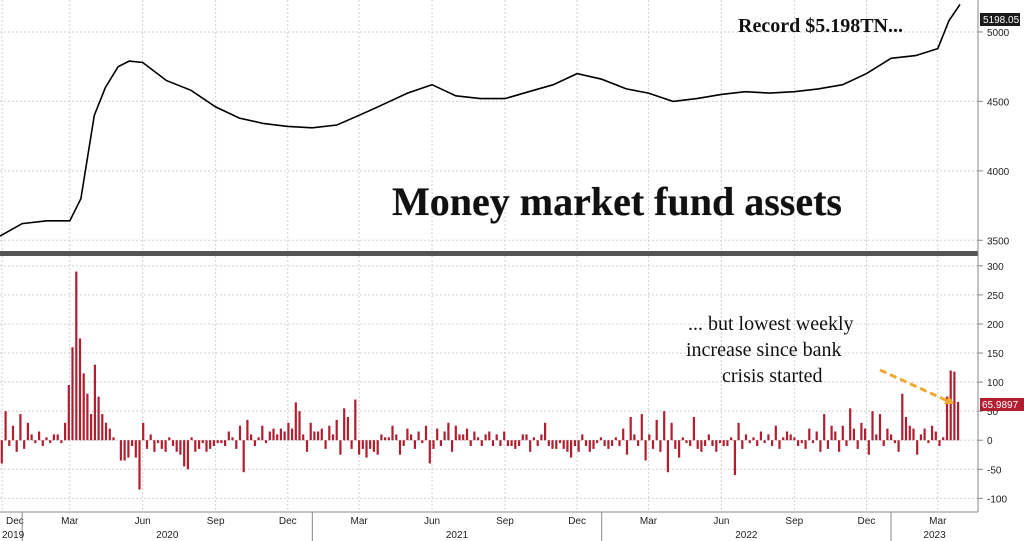 The height and width of the screenshot is (541, 1024). I want to click on x-month-label: Jun, so click(432, 521).